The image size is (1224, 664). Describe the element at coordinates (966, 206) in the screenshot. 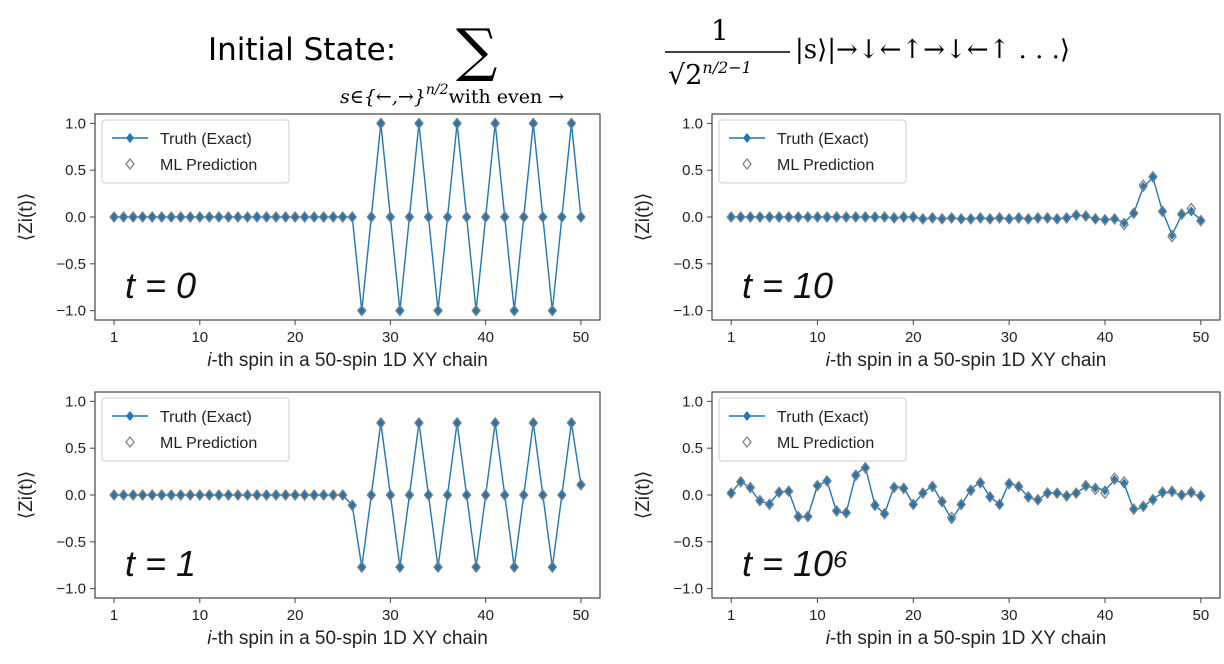

I see `truth-series-line` at that location.